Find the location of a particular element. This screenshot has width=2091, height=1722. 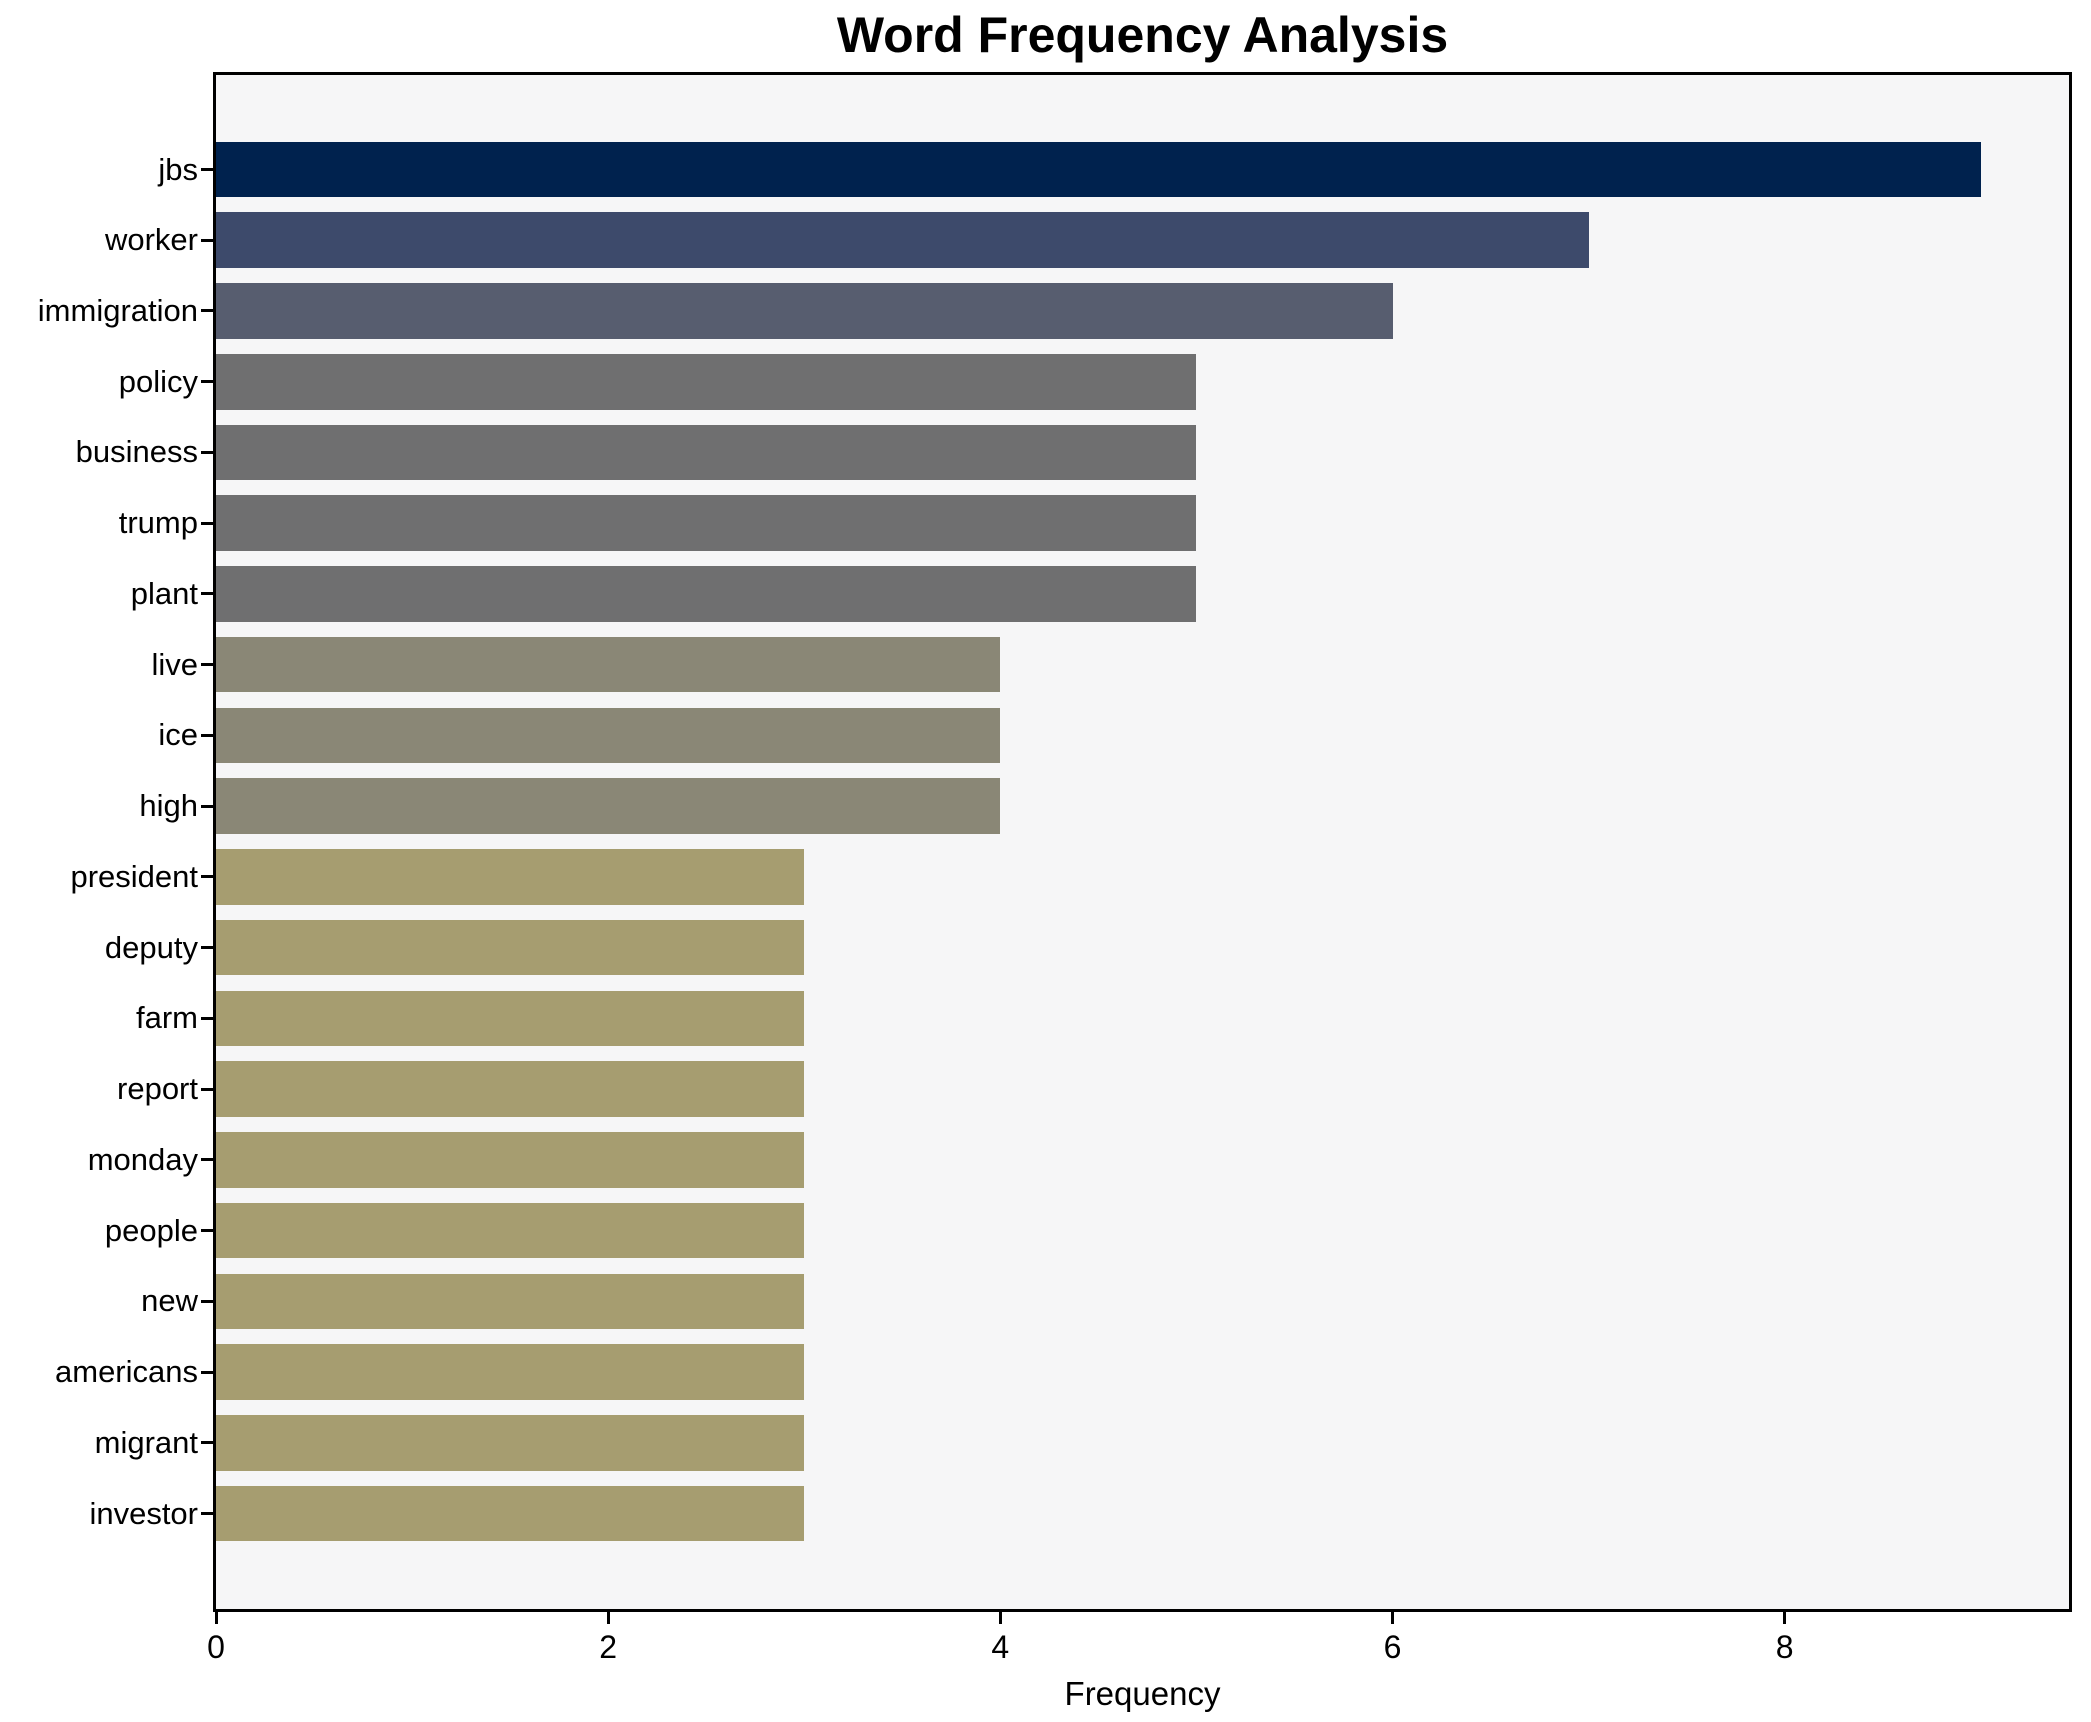

y-tick-label: migrant is located at coordinates (146, 1442).